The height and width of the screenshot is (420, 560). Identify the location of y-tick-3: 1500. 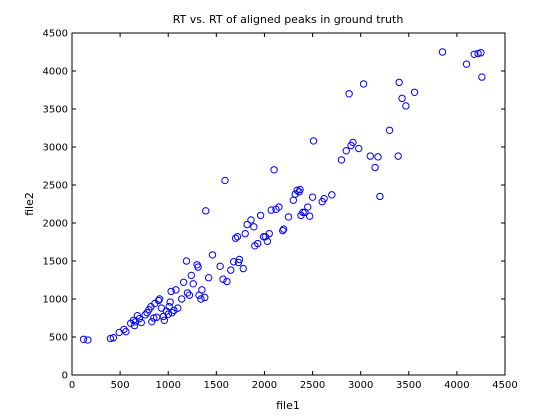
(274, 262).